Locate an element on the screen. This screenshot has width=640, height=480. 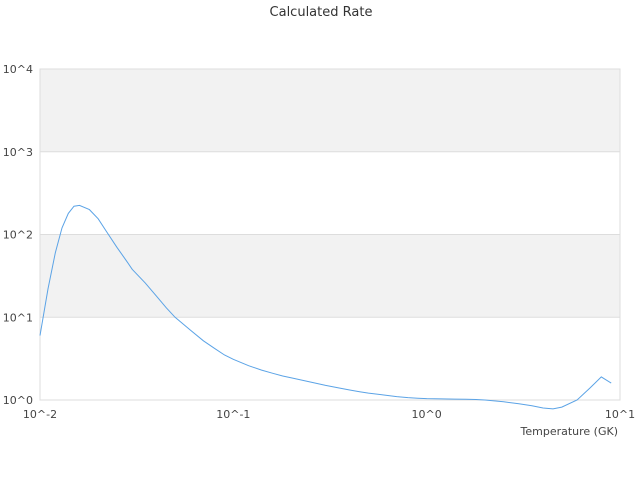
x-tick-label: 10^-2 is located at coordinates (40, 414).